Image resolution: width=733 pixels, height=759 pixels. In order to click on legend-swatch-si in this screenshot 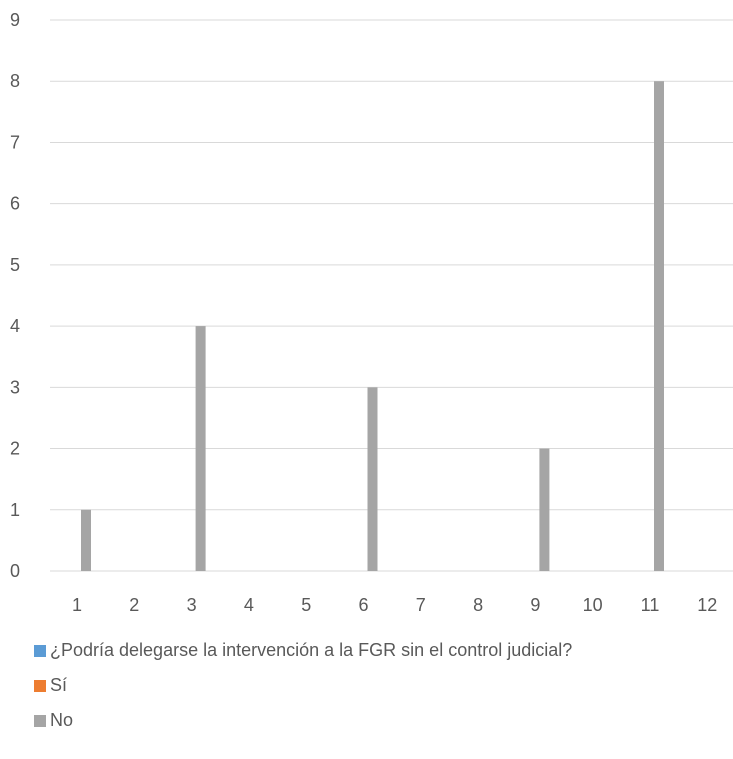, I will do `click(40, 685)`.